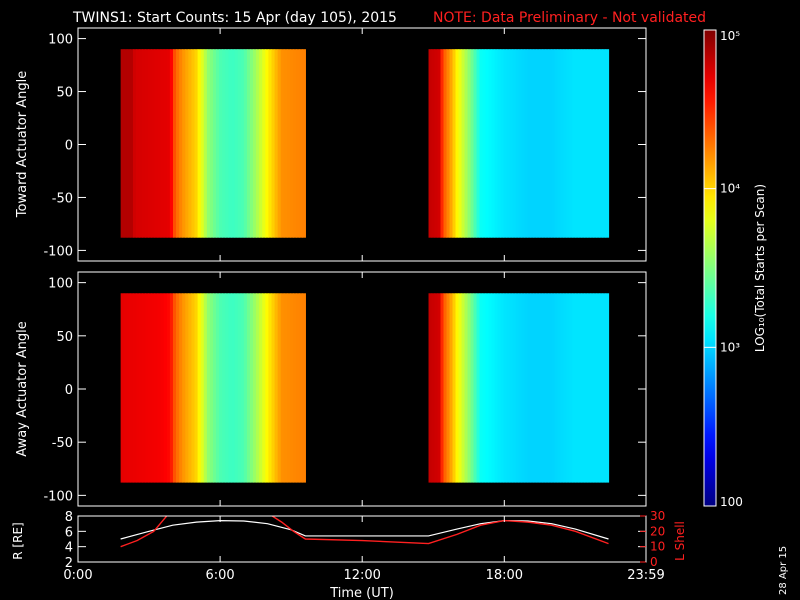 This screenshot has width=800, height=600. I want to click on right-y-tick-label: 0, so click(654, 562).